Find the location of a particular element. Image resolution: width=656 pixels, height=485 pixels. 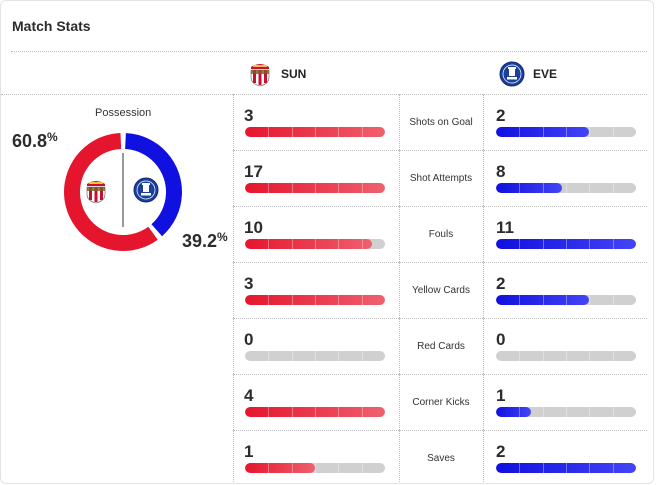

away-stat-value: 11 is located at coordinates (505, 227).